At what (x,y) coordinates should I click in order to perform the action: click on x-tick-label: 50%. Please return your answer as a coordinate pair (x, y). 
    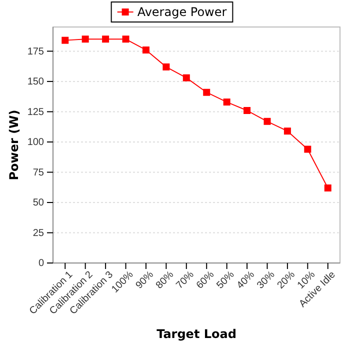
    Looking at the image, I should click on (225, 280).